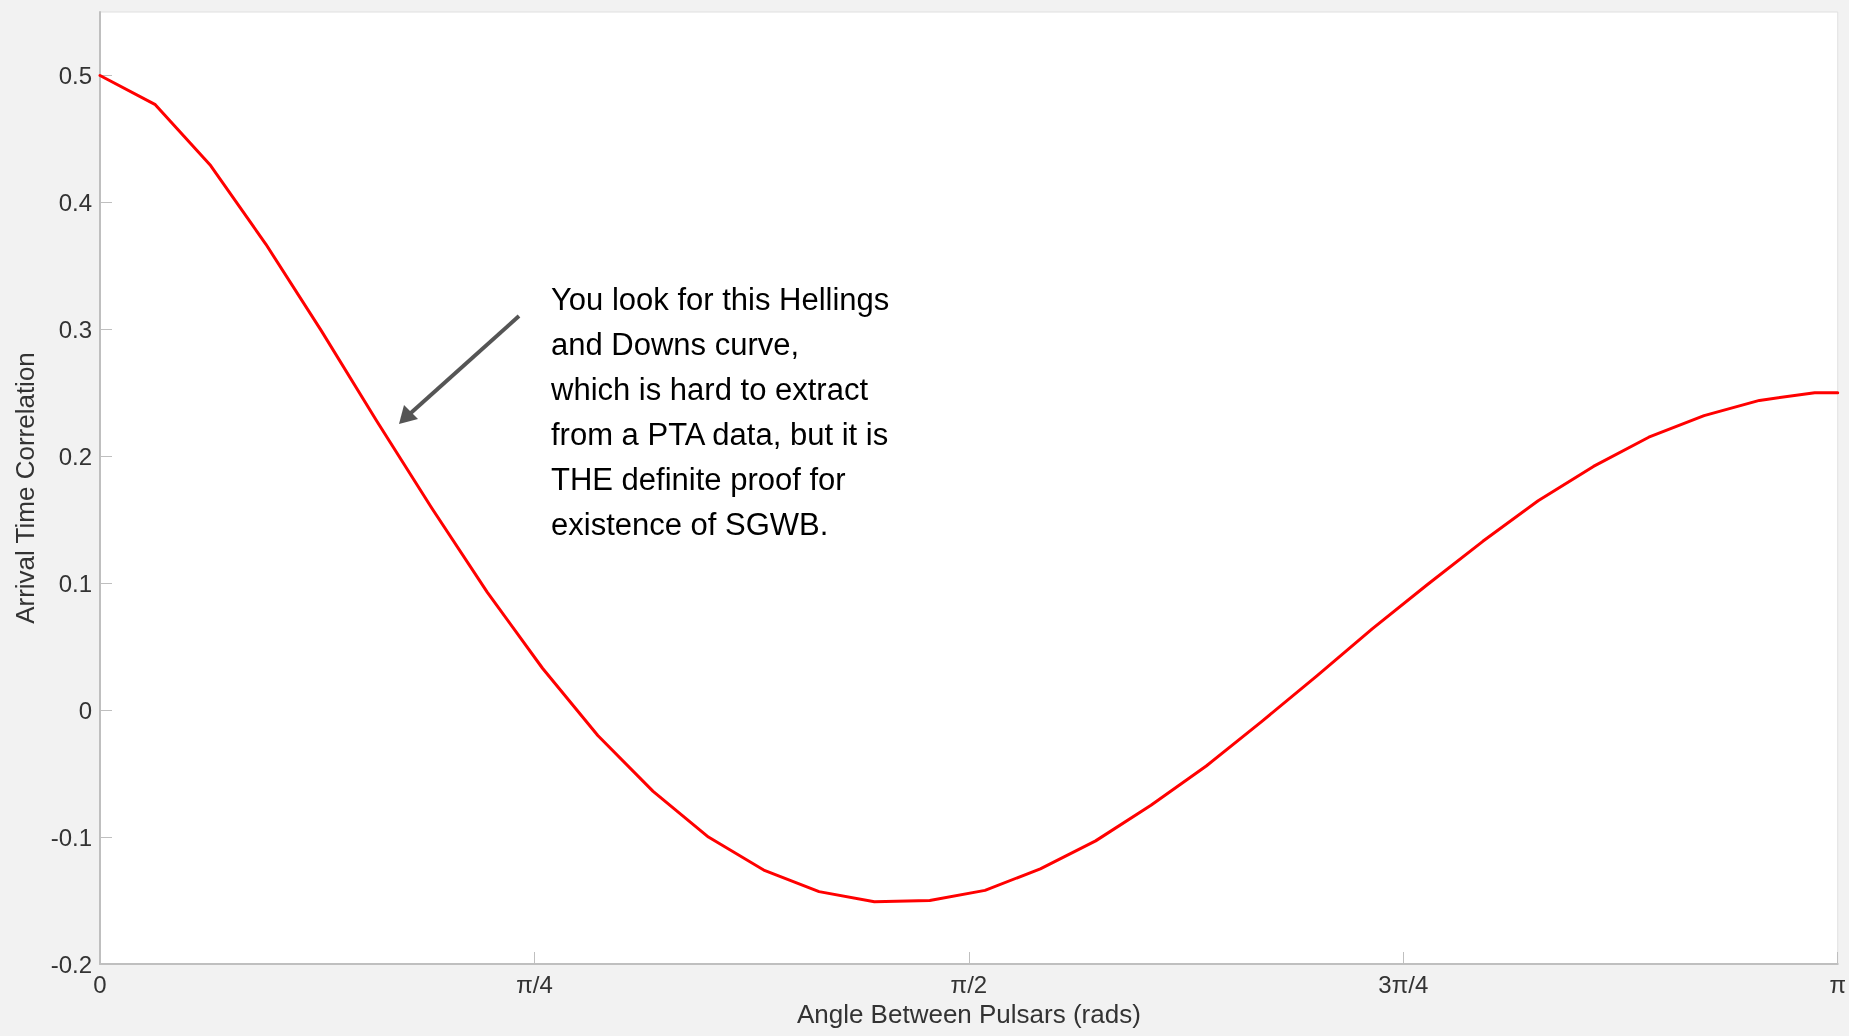 The height and width of the screenshot is (1036, 1849). What do you see at coordinates (969, 984) in the screenshot?
I see `x-tick-label: π/2` at bounding box center [969, 984].